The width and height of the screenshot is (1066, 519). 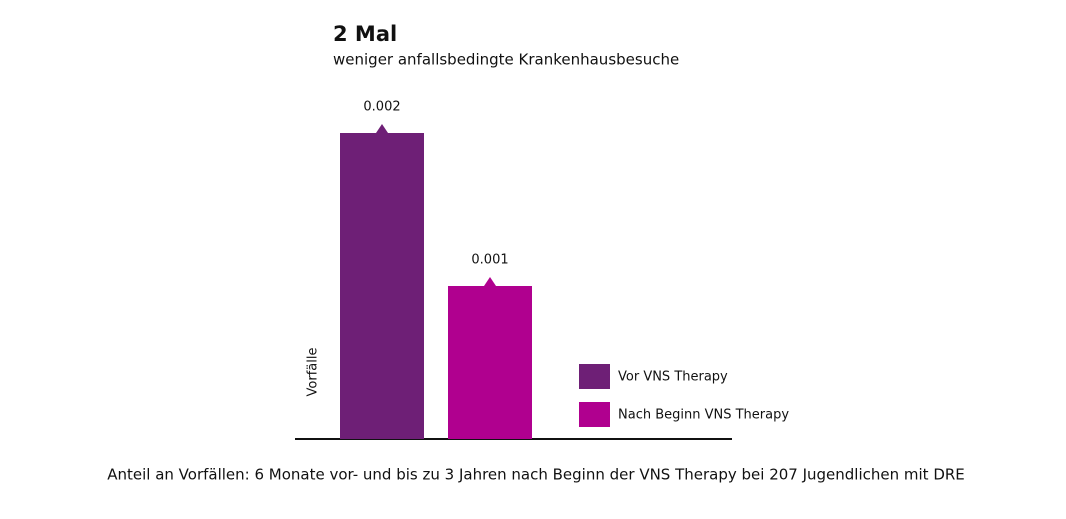 What do you see at coordinates (673, 377) in the screenshot?
I see `legend-label: Vor VNS Therapy` at bounding box center [673, 377].